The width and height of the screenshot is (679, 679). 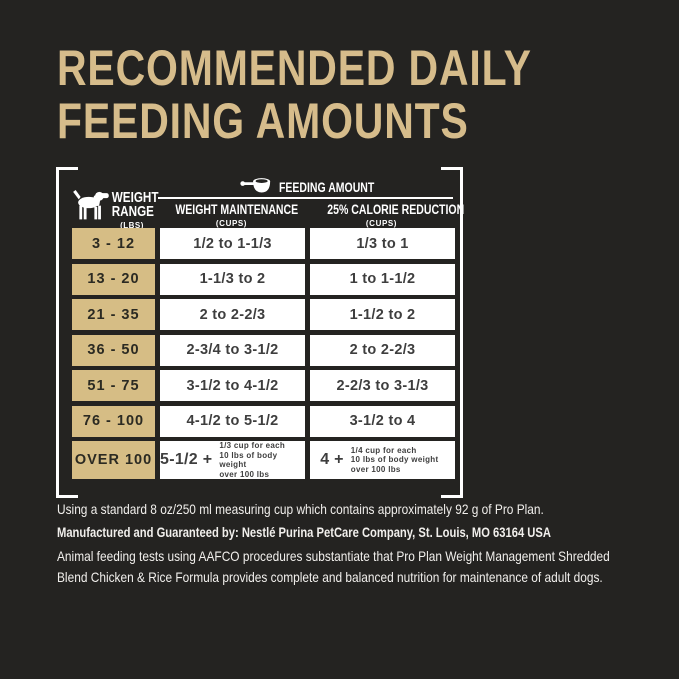 What do you see at coordinates (232, 350) in the screenshot?
I see `maintenance-cell: 2-3/4 to 3-1/2` at bounding box center [232, 350].